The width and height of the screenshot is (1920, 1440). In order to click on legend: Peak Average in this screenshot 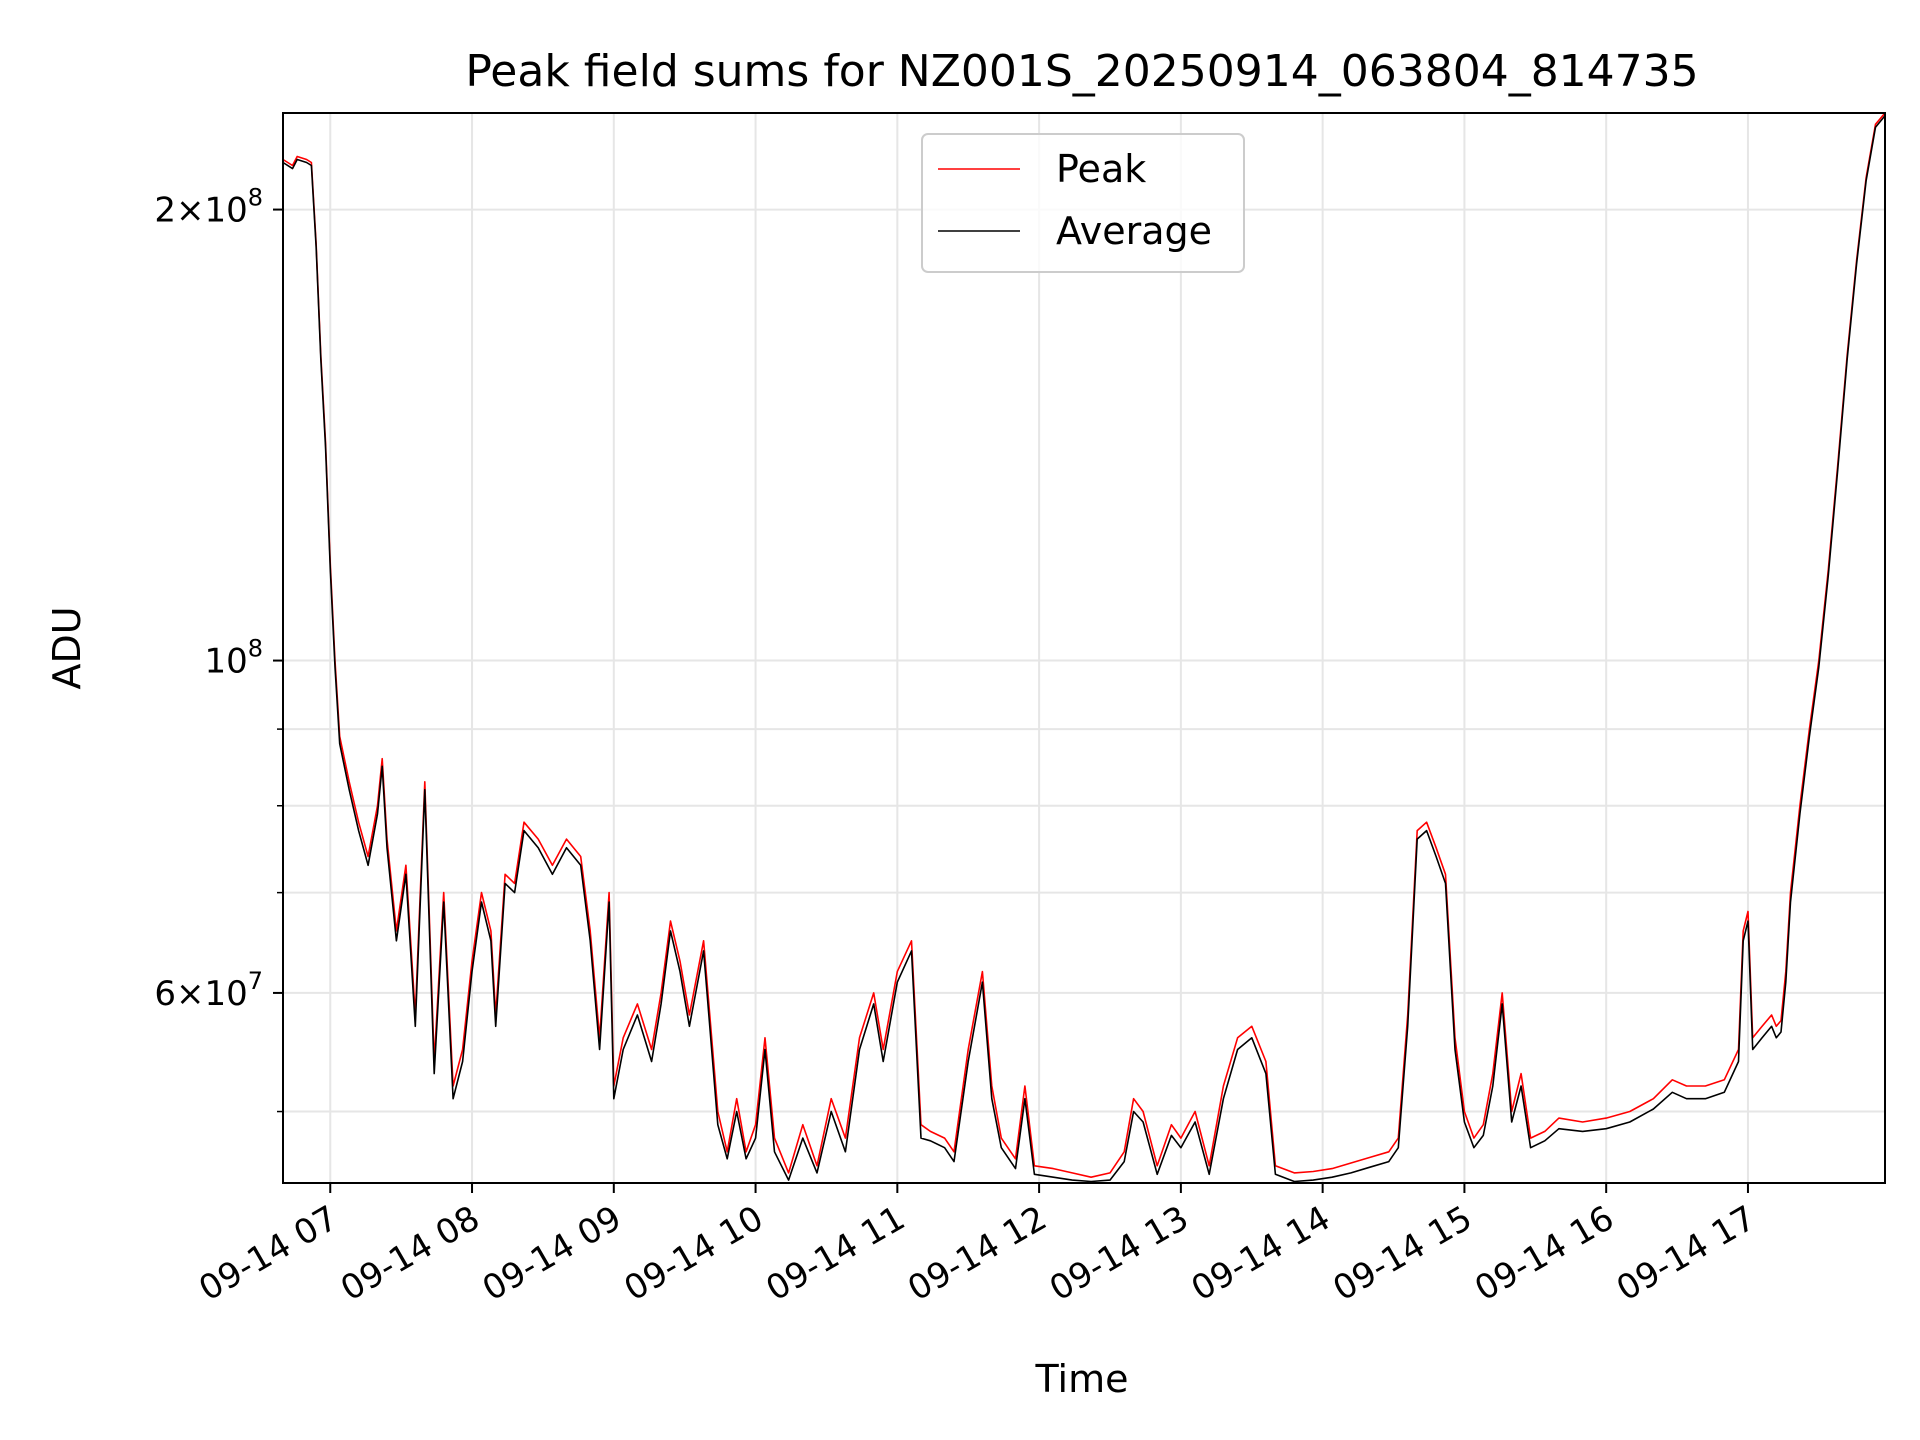, I will do `click(1083, 203)`.